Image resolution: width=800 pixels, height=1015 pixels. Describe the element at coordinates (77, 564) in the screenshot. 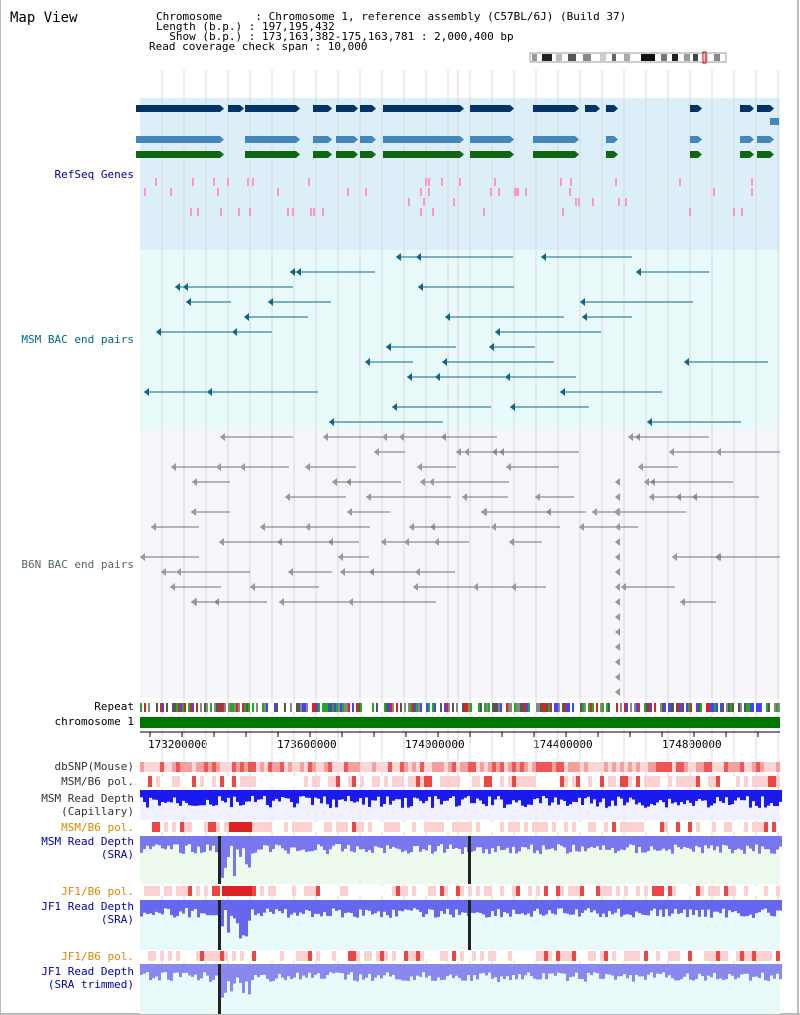

I see `b6n-bac-label: B6N BAC end pairs` at that location.